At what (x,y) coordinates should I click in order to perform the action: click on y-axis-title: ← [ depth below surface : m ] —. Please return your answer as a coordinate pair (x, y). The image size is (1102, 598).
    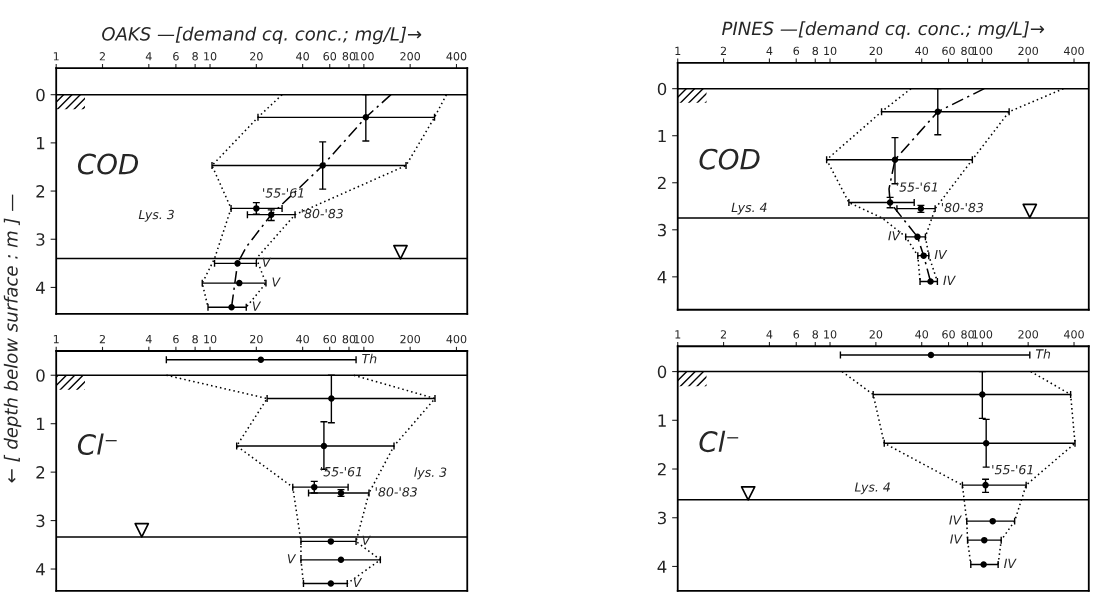
    Looking at the image, I should click on (12, 338).